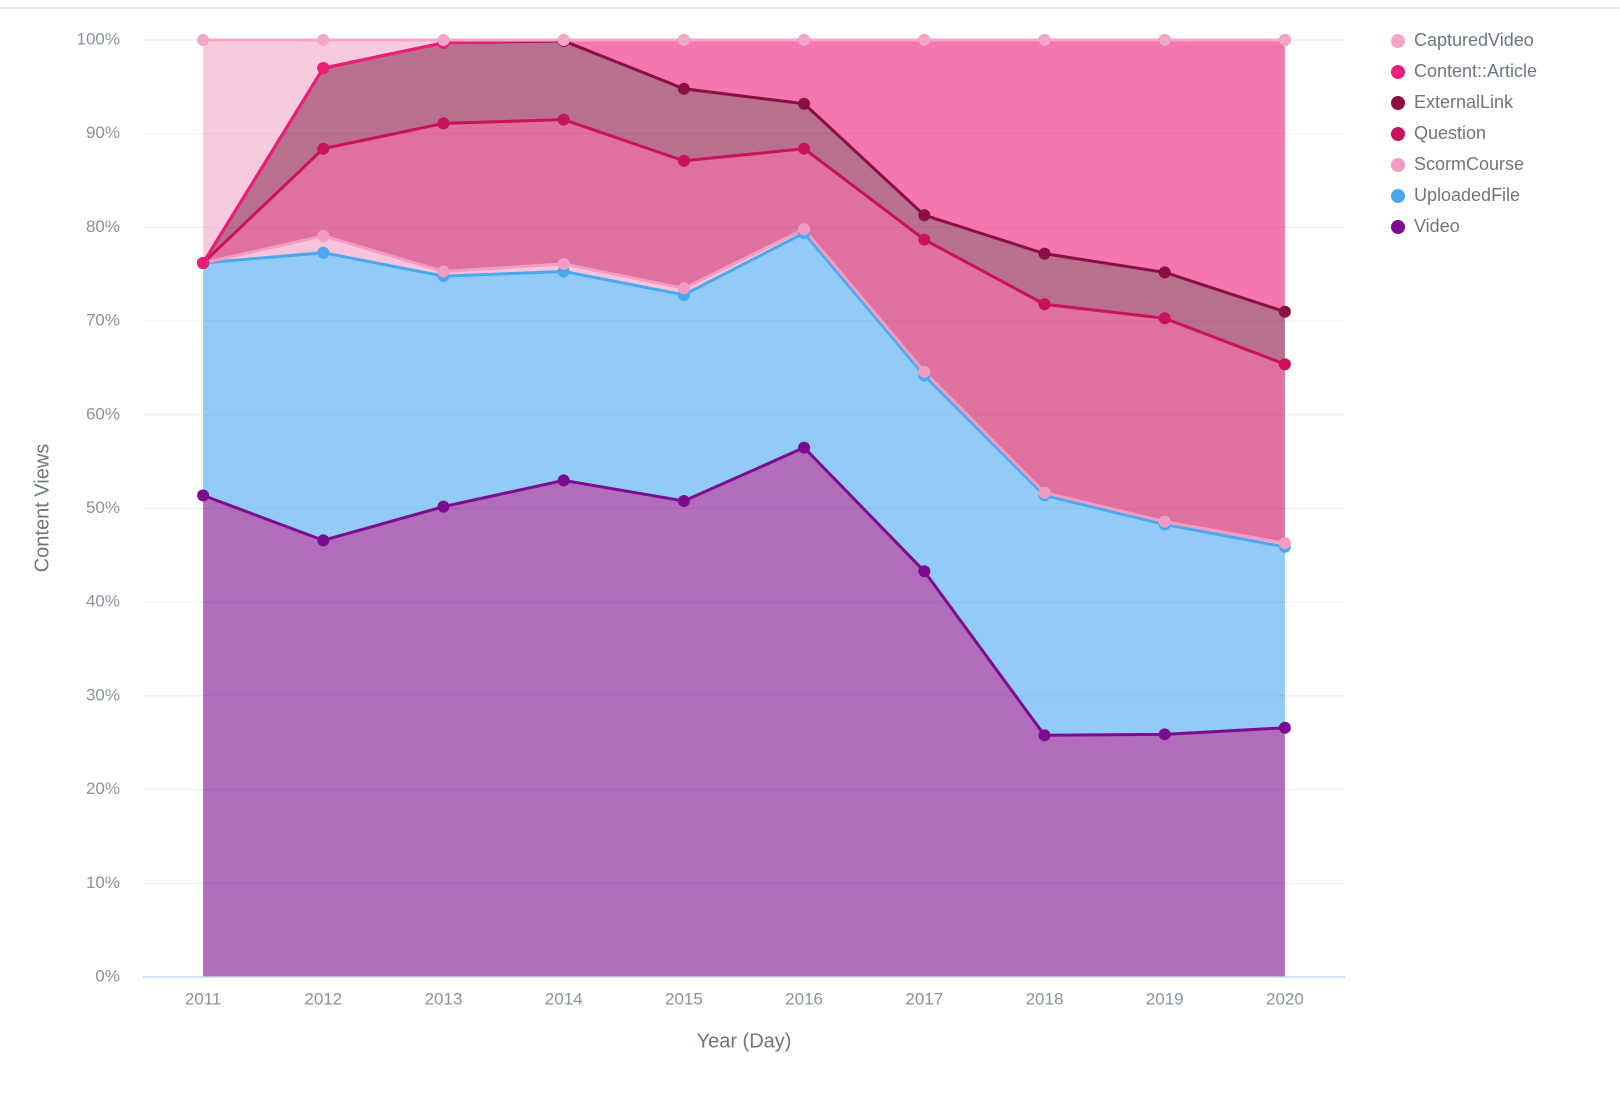 This screenshot has height=1106, width=1620. I want to click on y-axis-title: Content Views, so click(42, 508).